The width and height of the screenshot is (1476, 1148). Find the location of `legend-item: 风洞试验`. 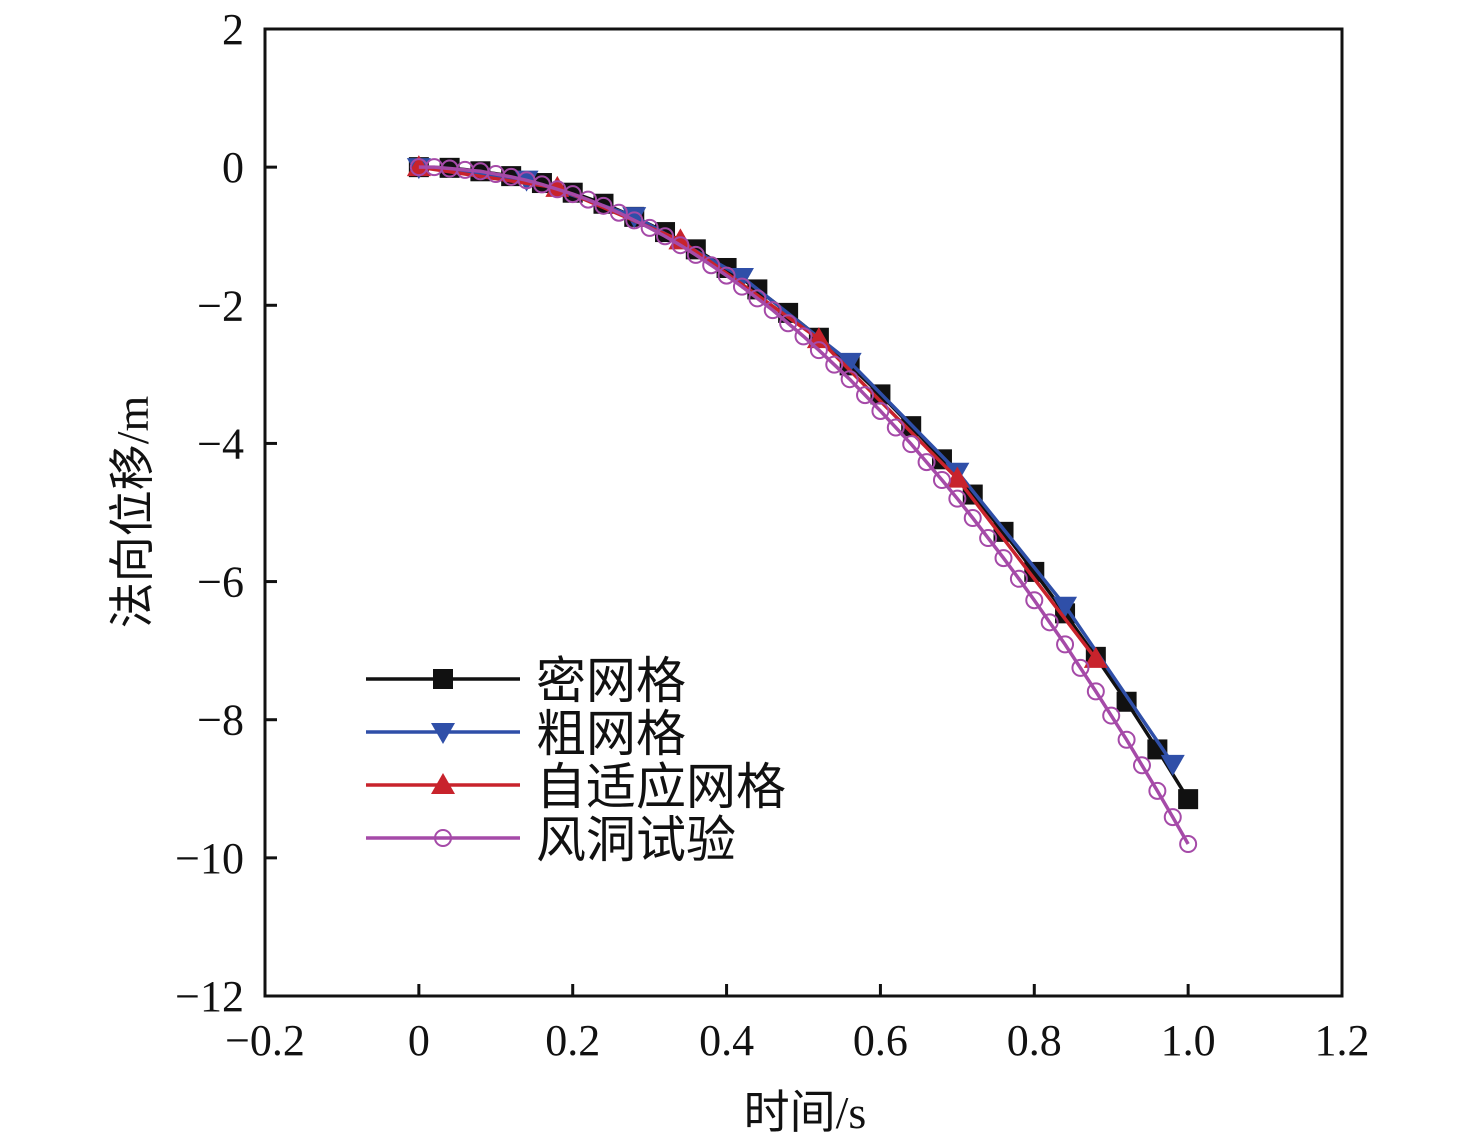

legend-item: 风洞试验 is located at coordinates (551, 840).